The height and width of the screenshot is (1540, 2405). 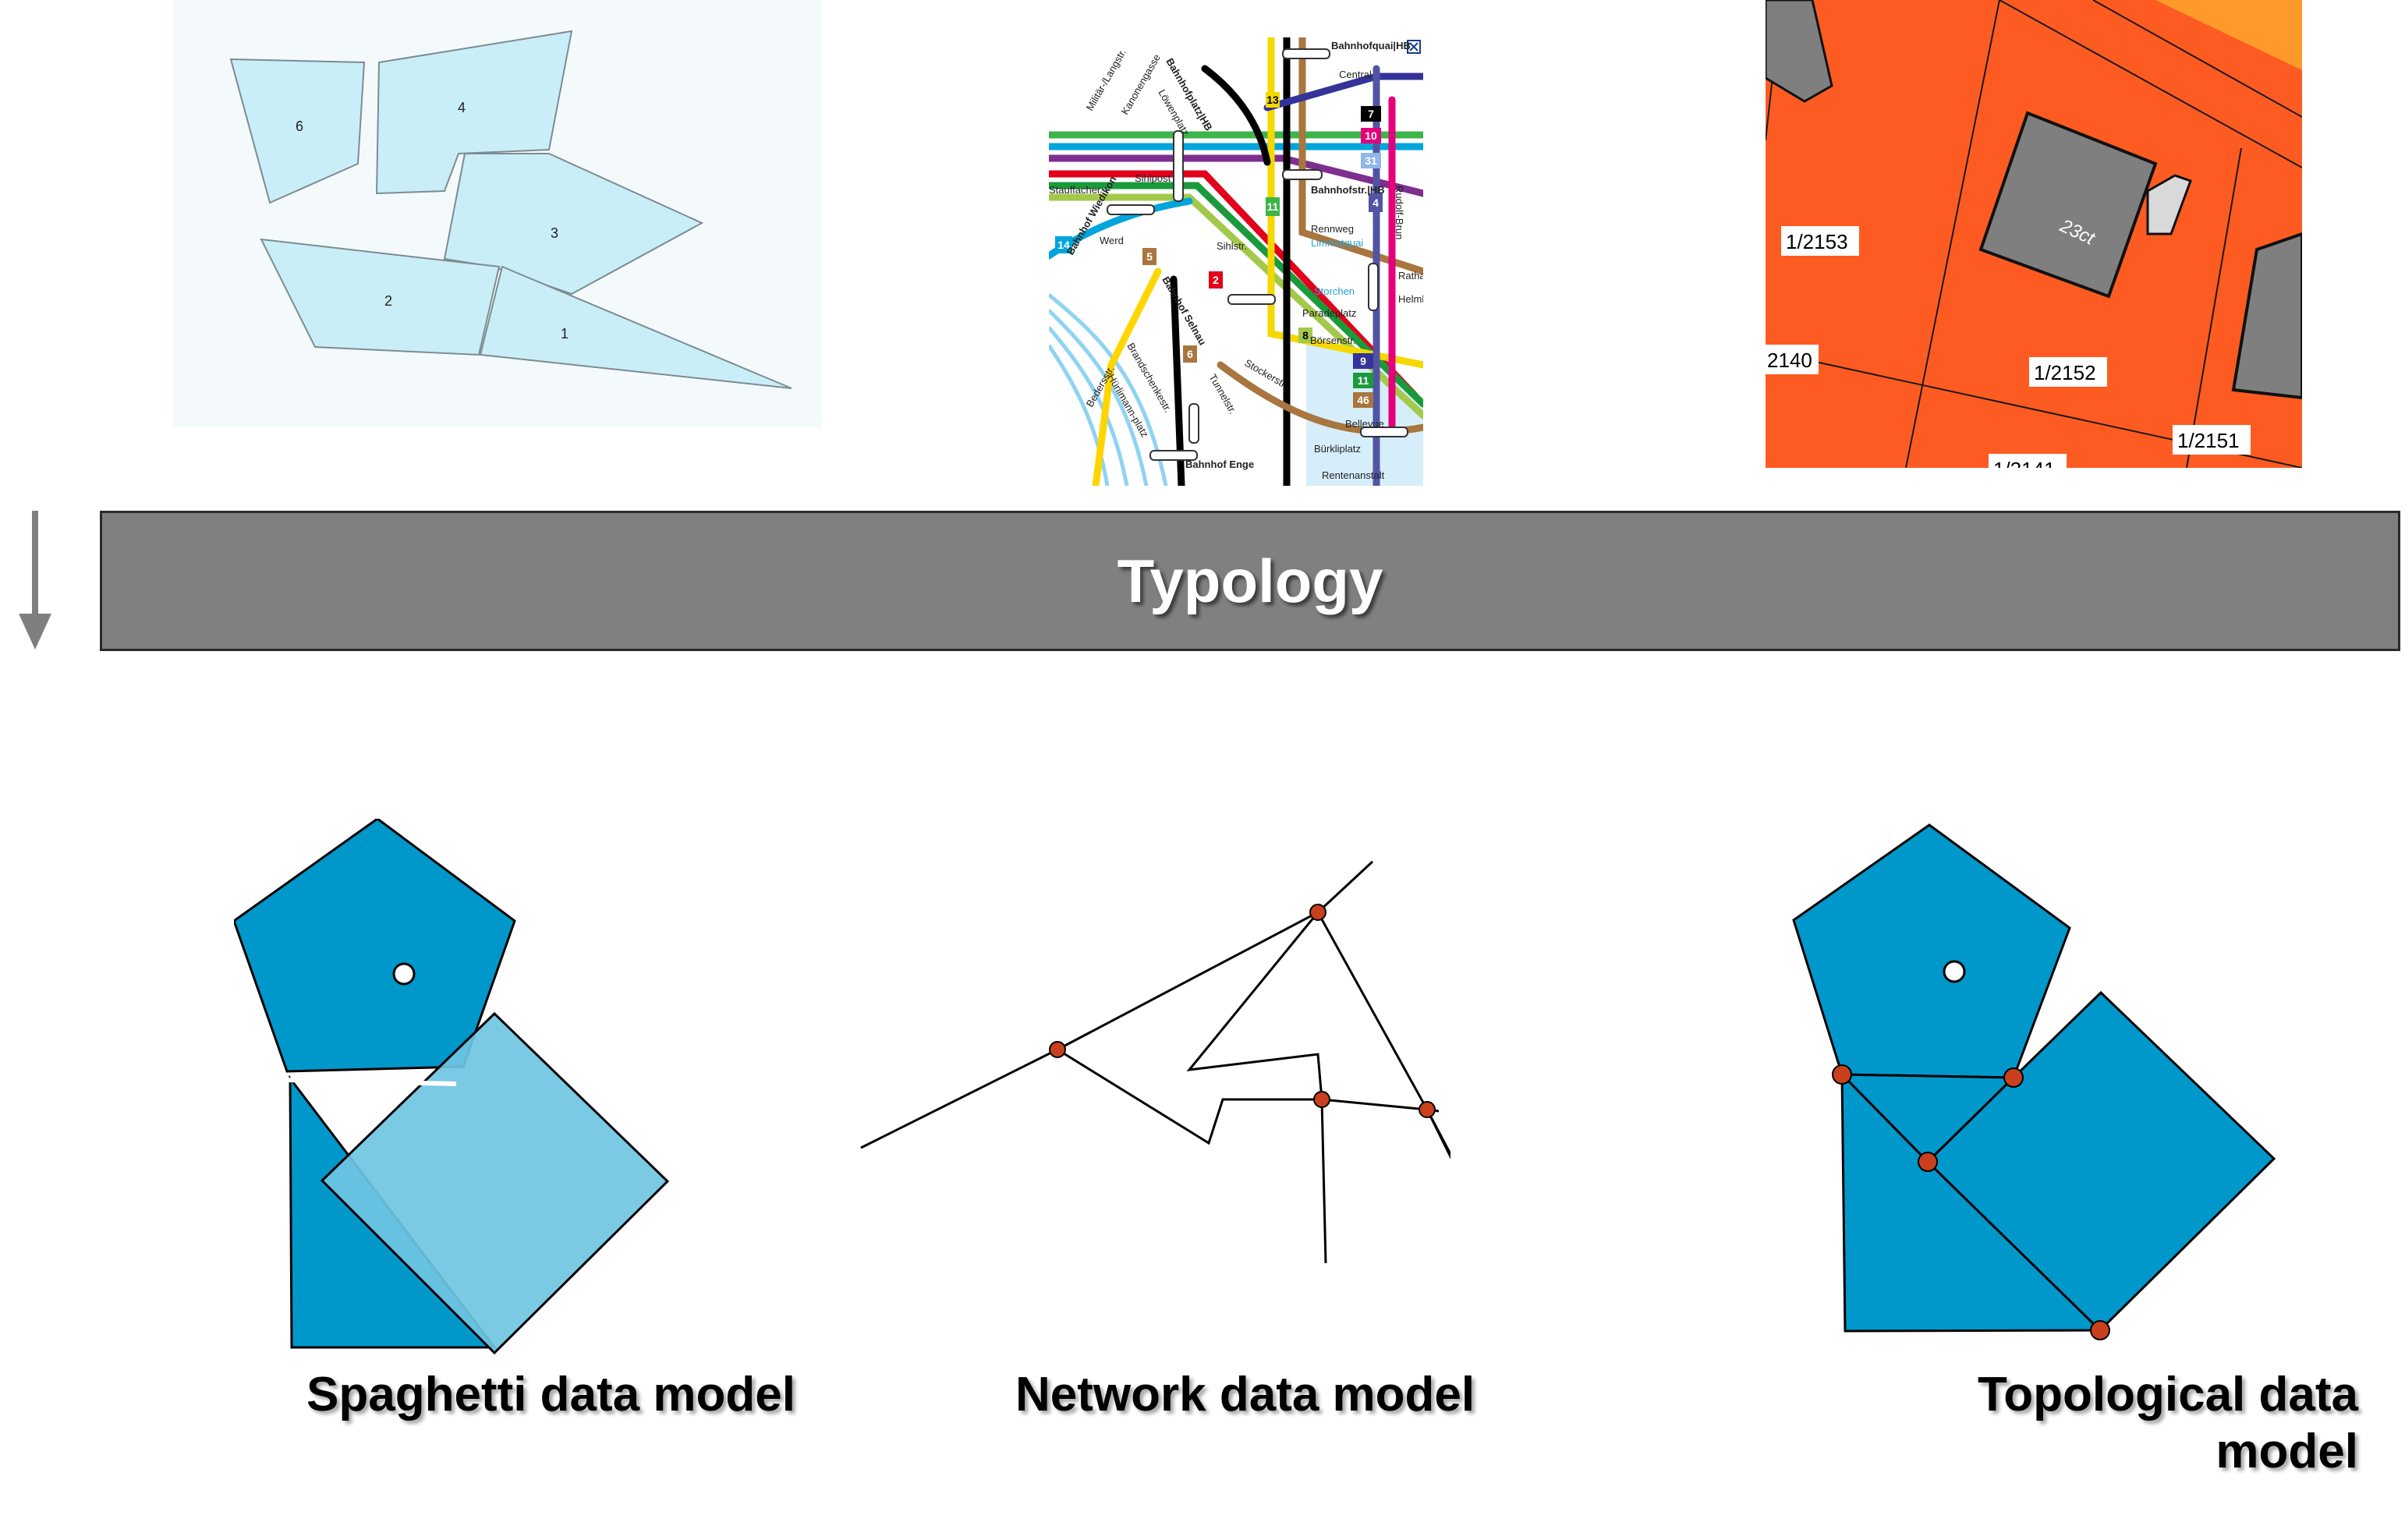 I want to click on line-number: 2, so click(x=1216, y=280).